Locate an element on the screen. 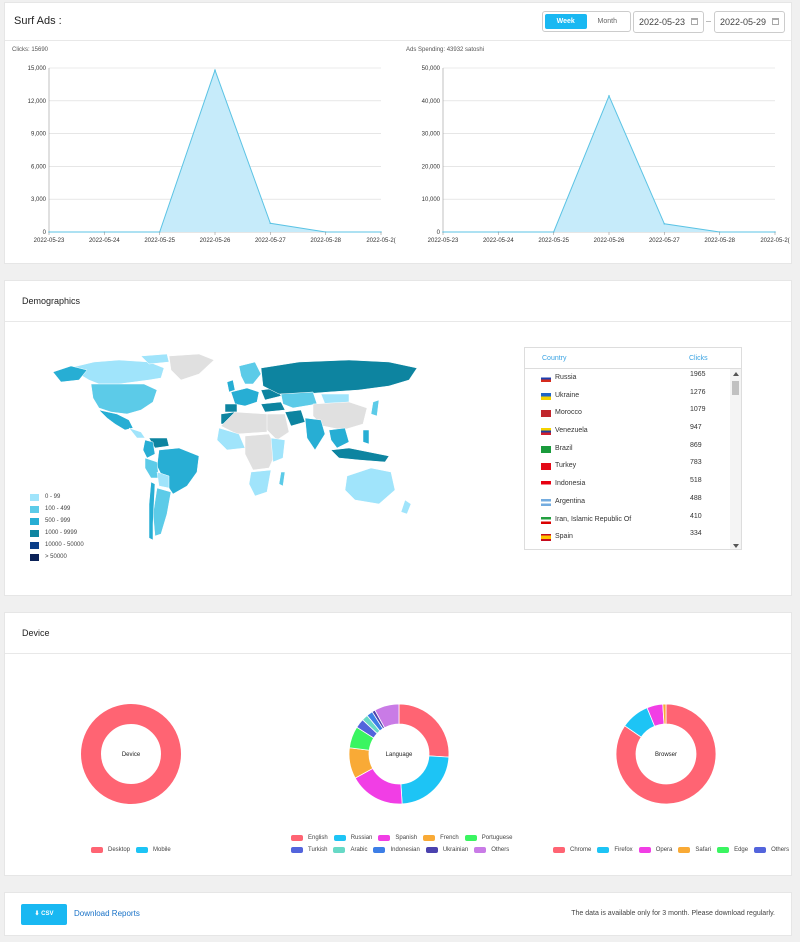 This screenshot has width=800, height=942. country-name: Iran, Islamic Republic Of is located at coordinates (593, 519).